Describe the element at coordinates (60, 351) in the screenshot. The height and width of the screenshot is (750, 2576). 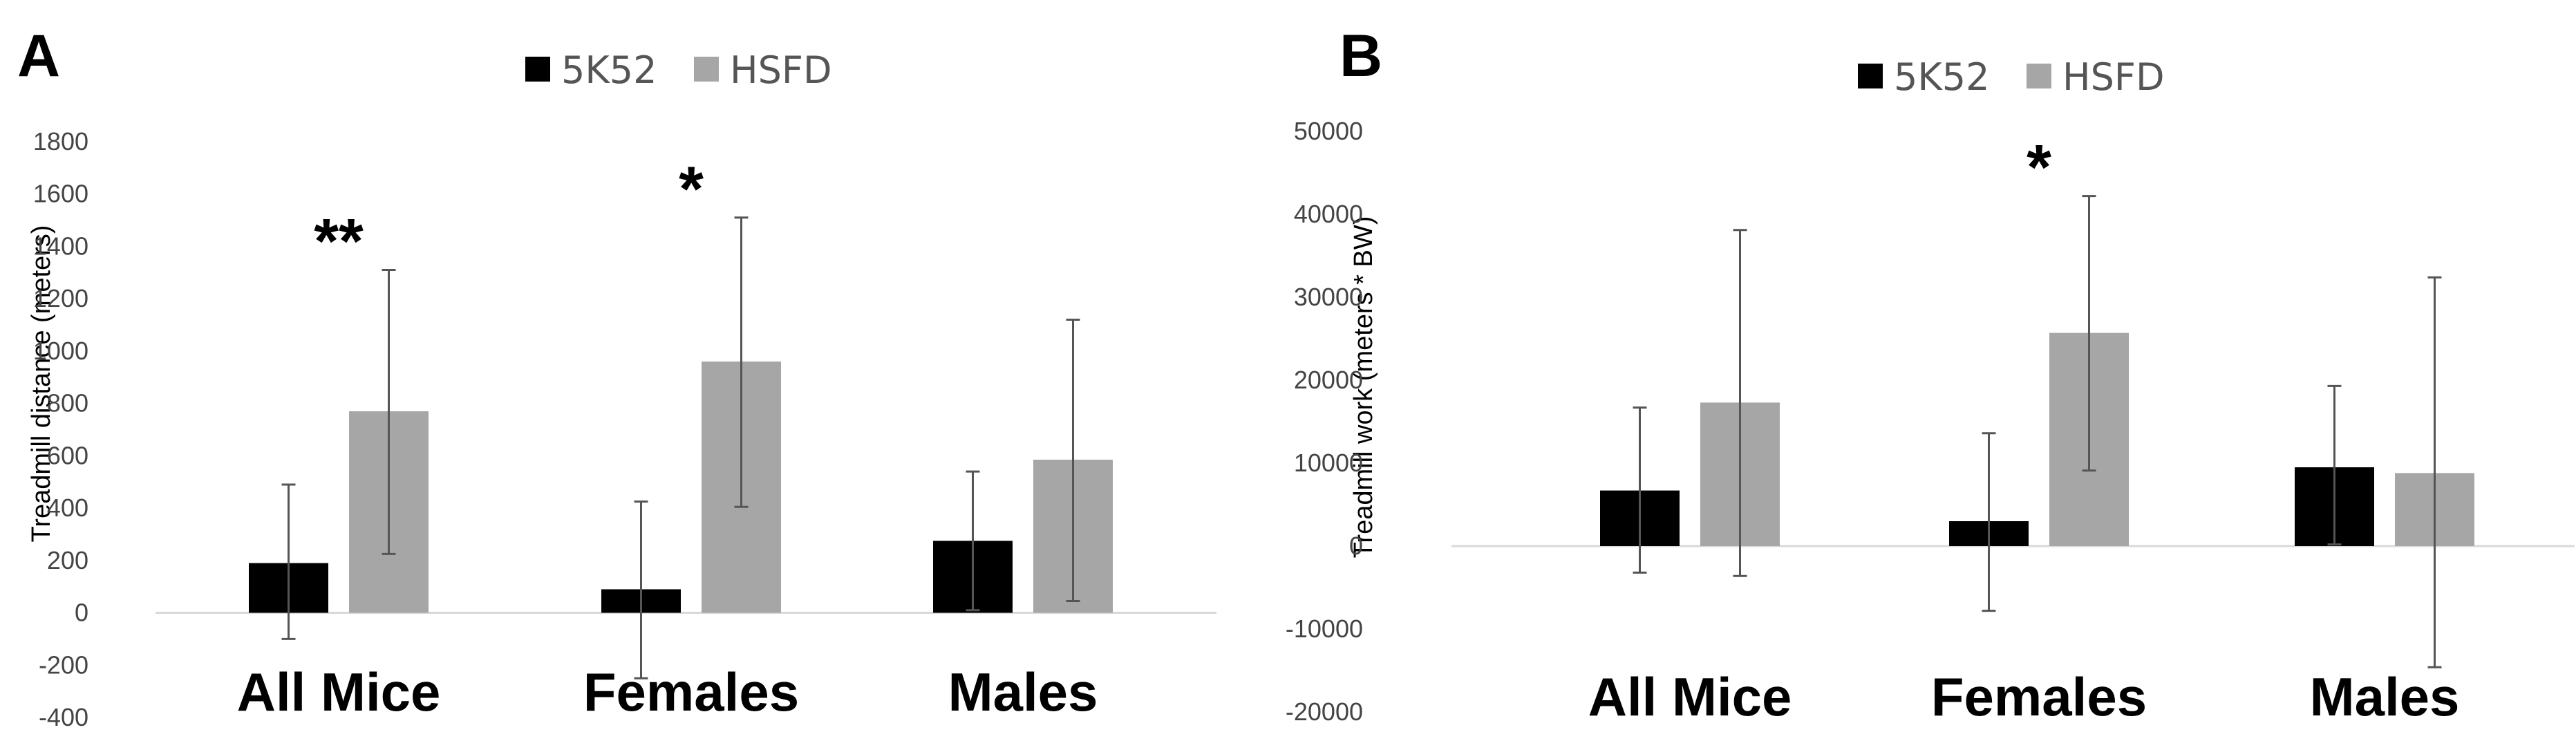
I see `y-tick-label: 1000` at that location.